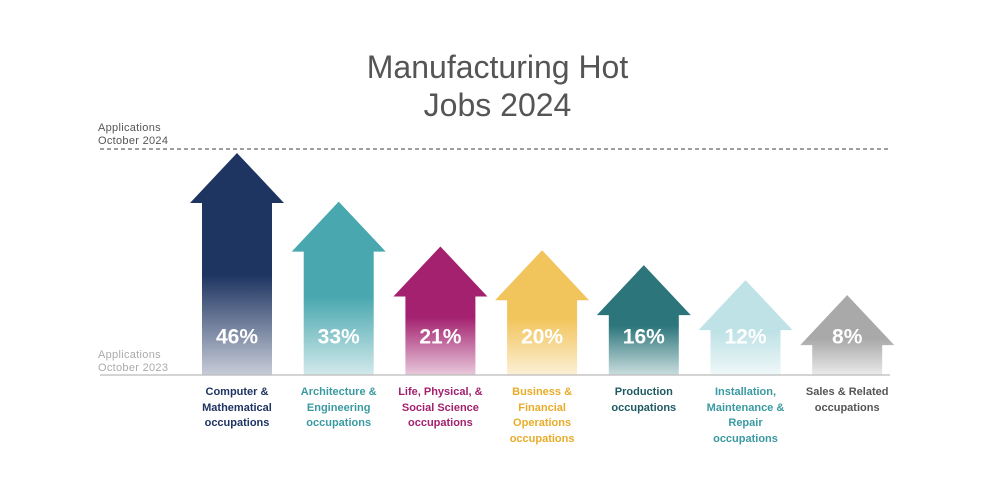 The image size is (1000, 500). I want to click on value-label: 21%, so click(440, 337).